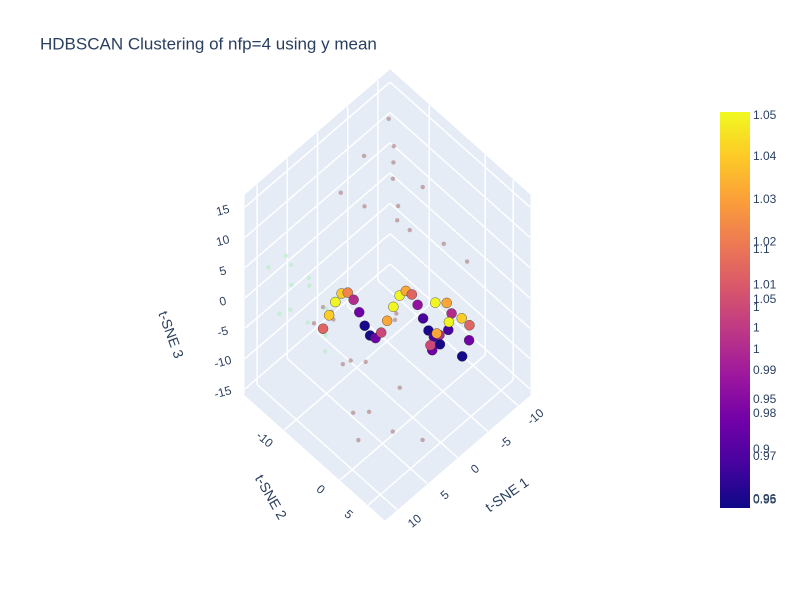 The width and height of the screenshot is (800, 600). I want to click on colorbar-tick-label: 1.04, so click(765, 156).